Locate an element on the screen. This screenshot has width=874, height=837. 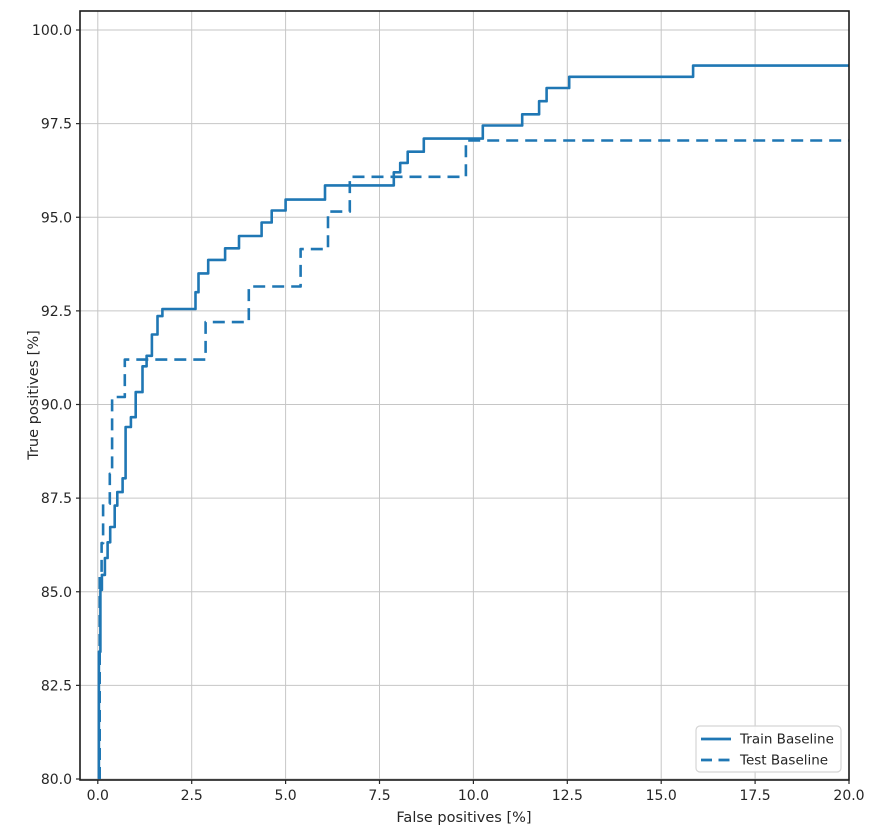
x-tick-label: 17.5 is located at coordinates (755, 796).